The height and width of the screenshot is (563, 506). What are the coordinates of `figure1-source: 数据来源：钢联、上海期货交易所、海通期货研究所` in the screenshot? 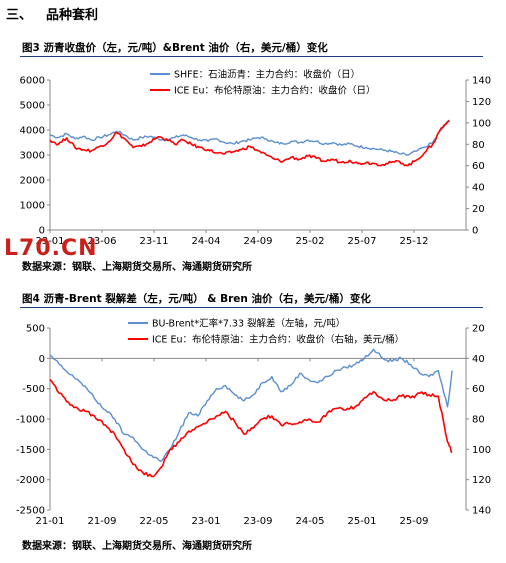 It's located at (137, 267).